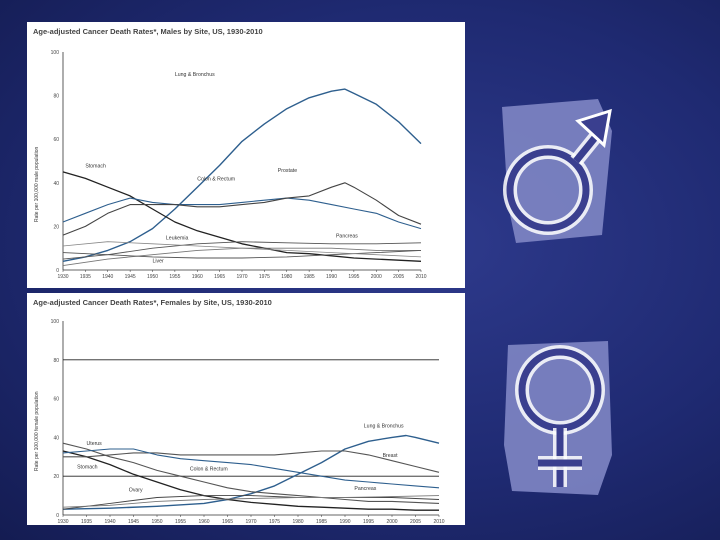 The image size is (720, 540). I want to click on male-x-tick-label: 1935, so click(85, 277).